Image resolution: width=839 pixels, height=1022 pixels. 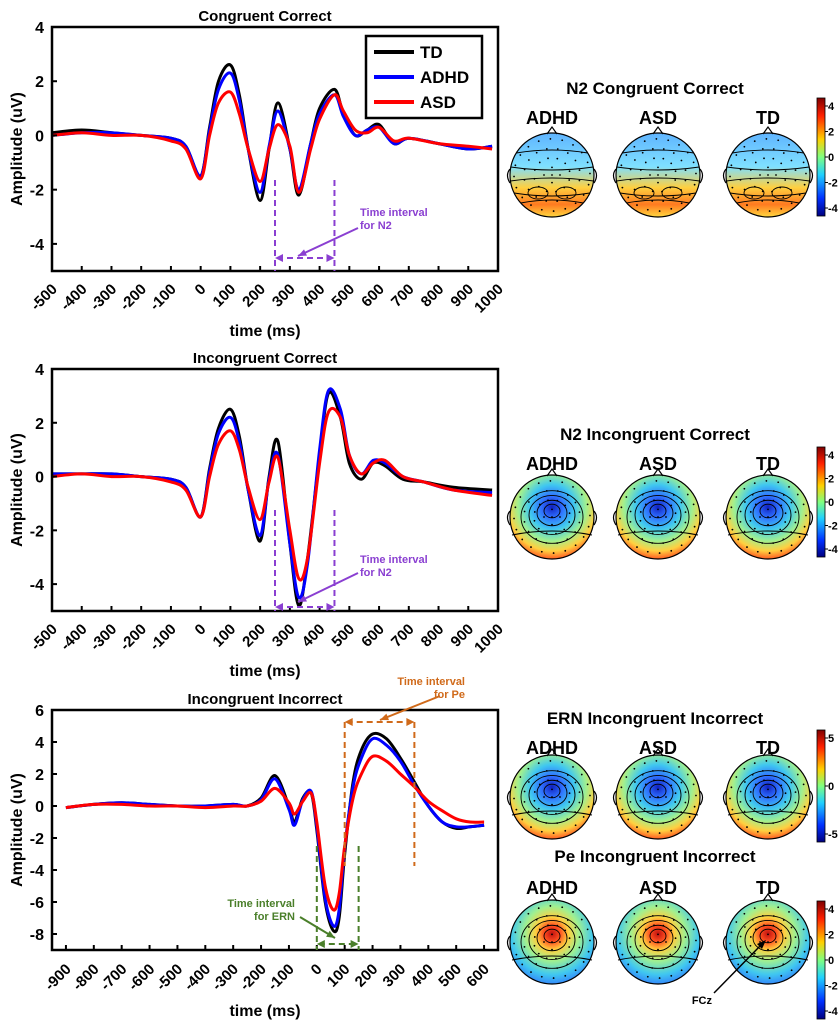 I want to click on topomap-asd, so click(x=658, y=171).